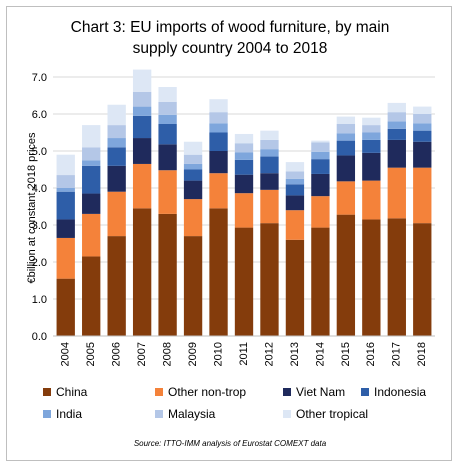  I want to click on bar-2008-other-tropical, so click(167, 94).